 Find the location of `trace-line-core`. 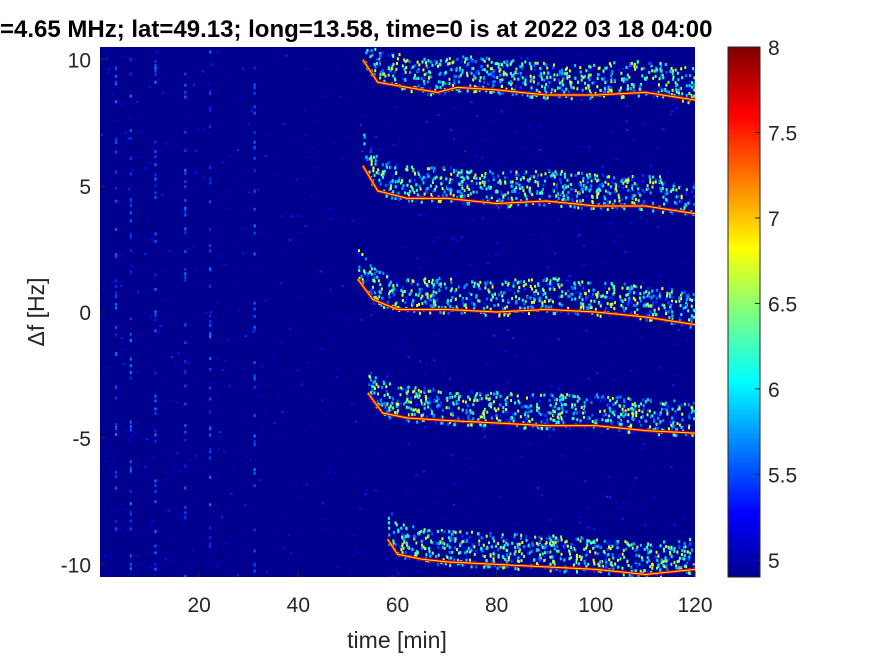

trace-line-core is located at coordinates (526, 302).